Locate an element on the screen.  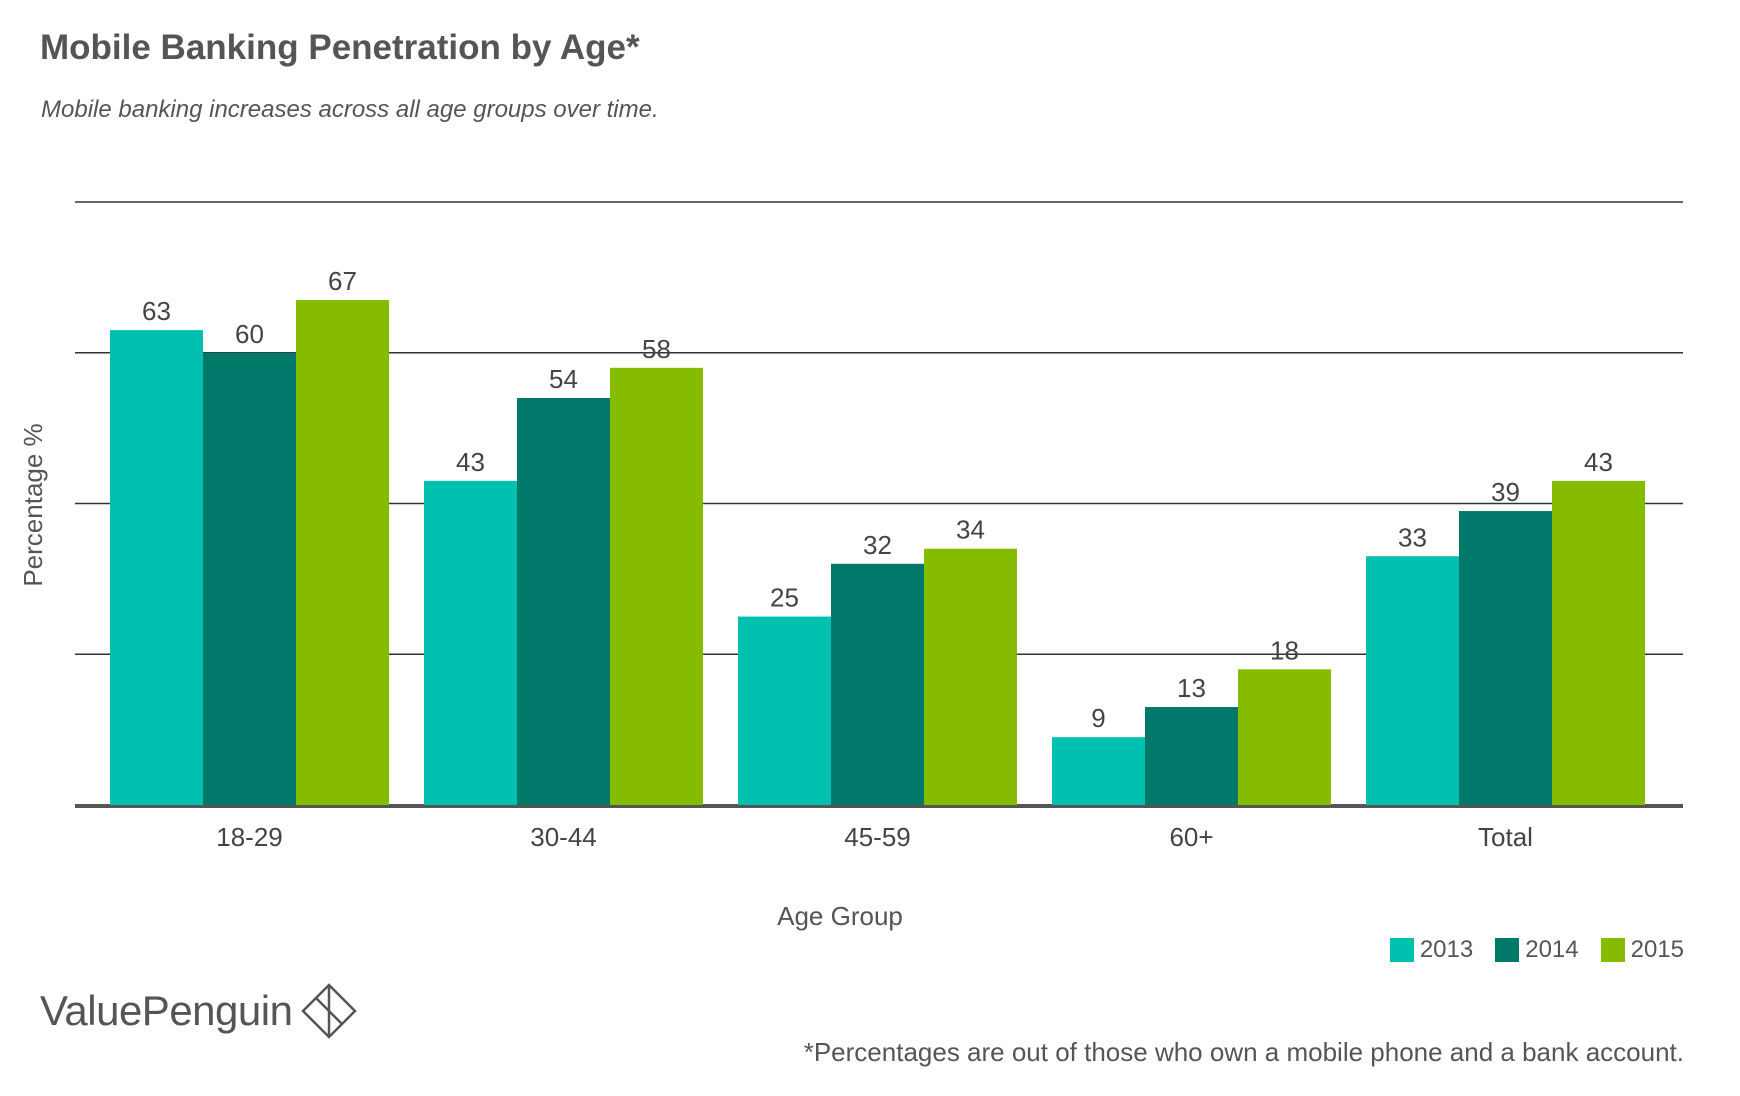
legend-label: 2013 is located at coordinates (1446, 949).